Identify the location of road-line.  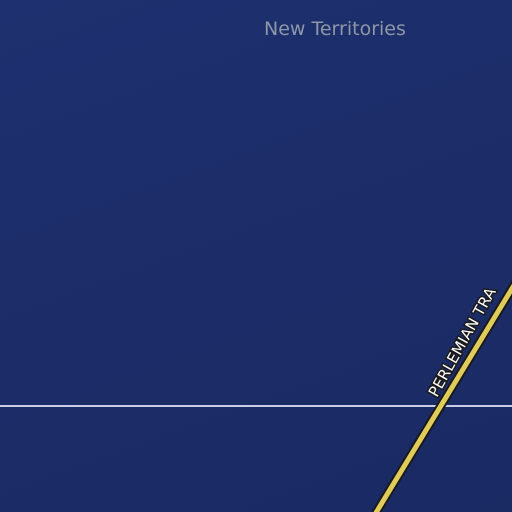
(442, 397).